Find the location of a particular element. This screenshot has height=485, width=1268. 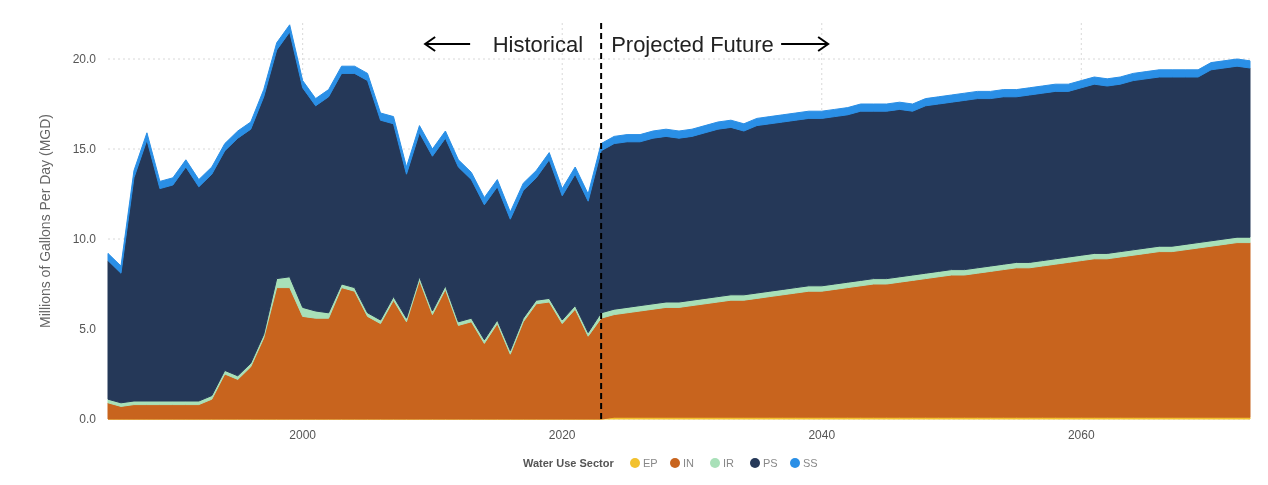

x-tick-label: 2000 is located at coordinates (303, 435).